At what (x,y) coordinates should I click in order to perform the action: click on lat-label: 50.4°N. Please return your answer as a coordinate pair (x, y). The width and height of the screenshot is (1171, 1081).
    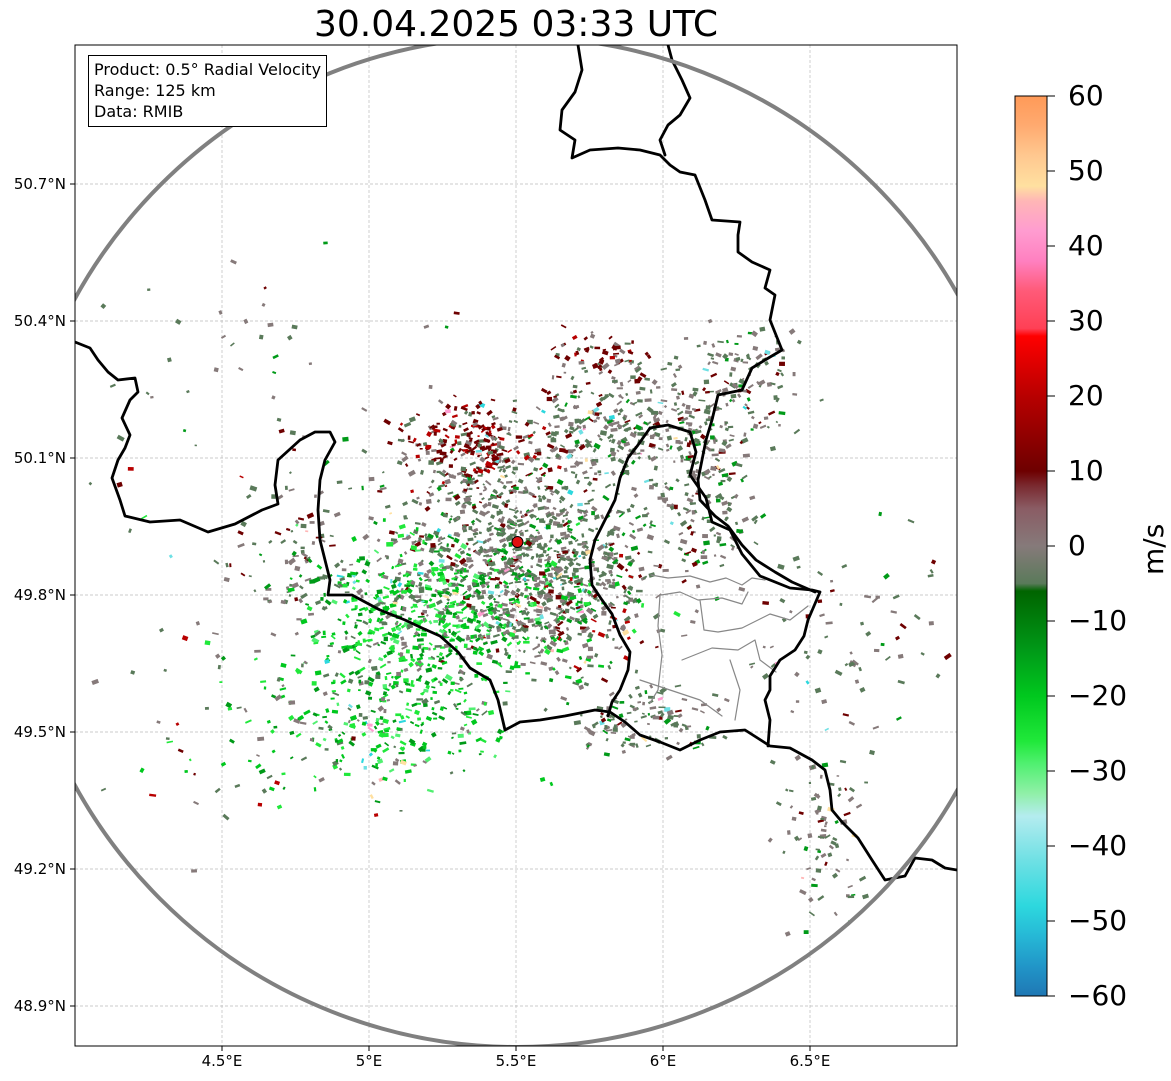
    Looking at the image, I should click on (39, 321).